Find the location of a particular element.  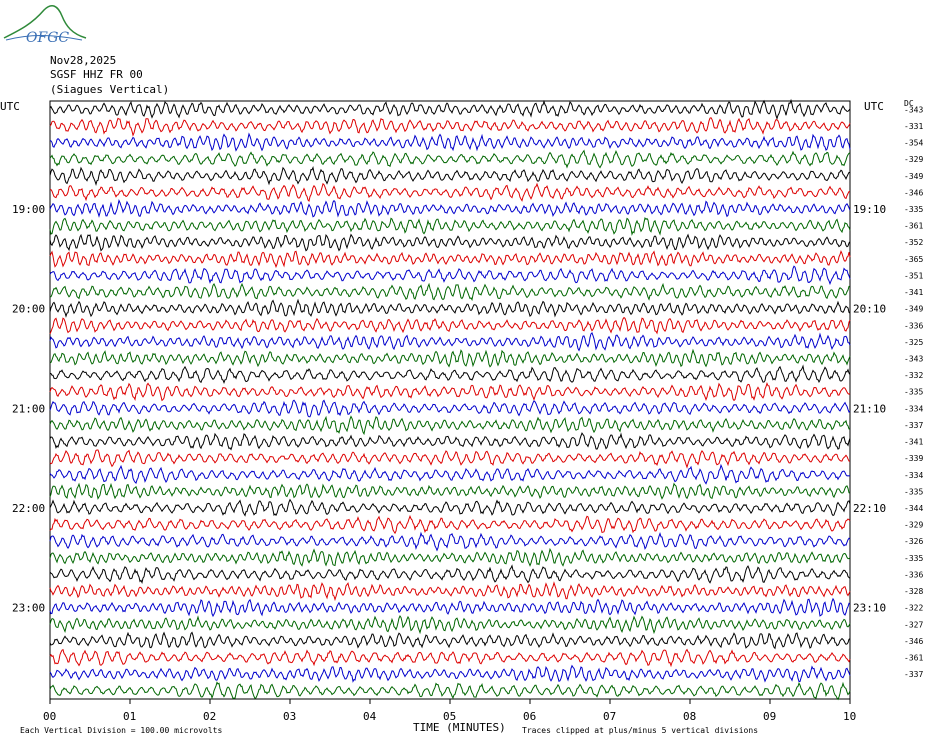

dc-offset-label: -352 is located at coordinates (913, 242).